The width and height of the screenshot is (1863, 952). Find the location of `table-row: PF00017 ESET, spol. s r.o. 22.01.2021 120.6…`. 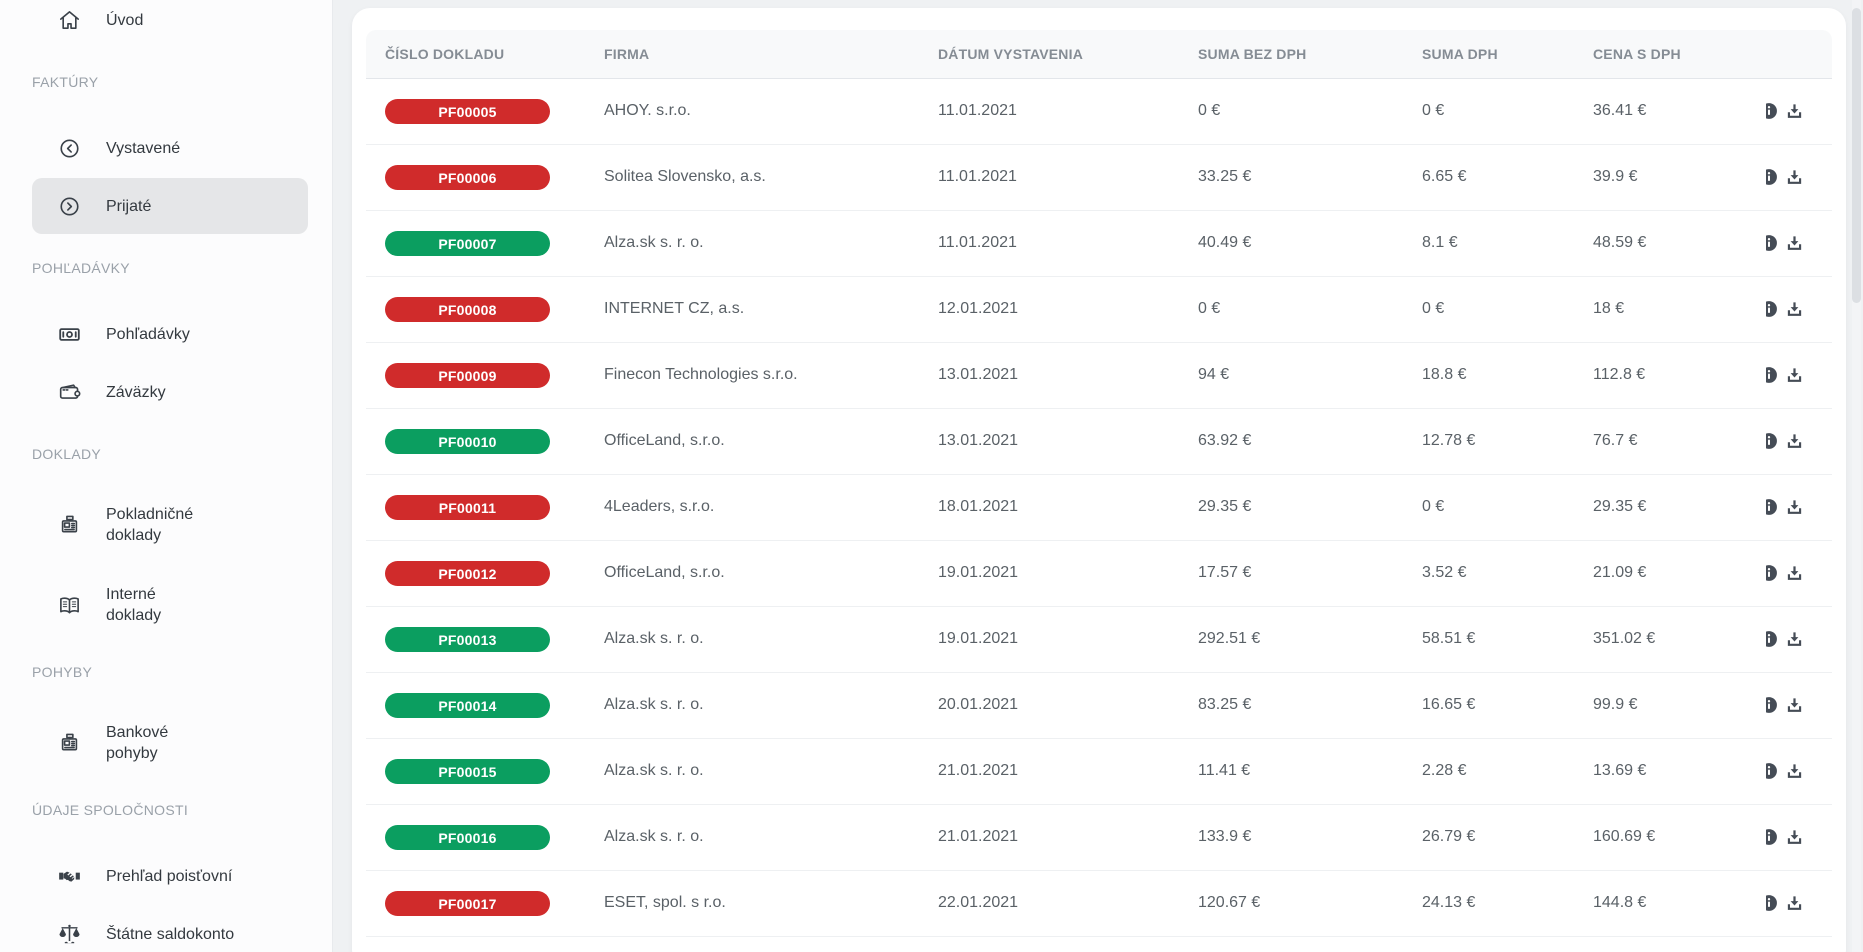

table-row: PF00017 ESET, spol. s r.o. 22.01.2021 120.6… is located at coordinates (1099, 903).